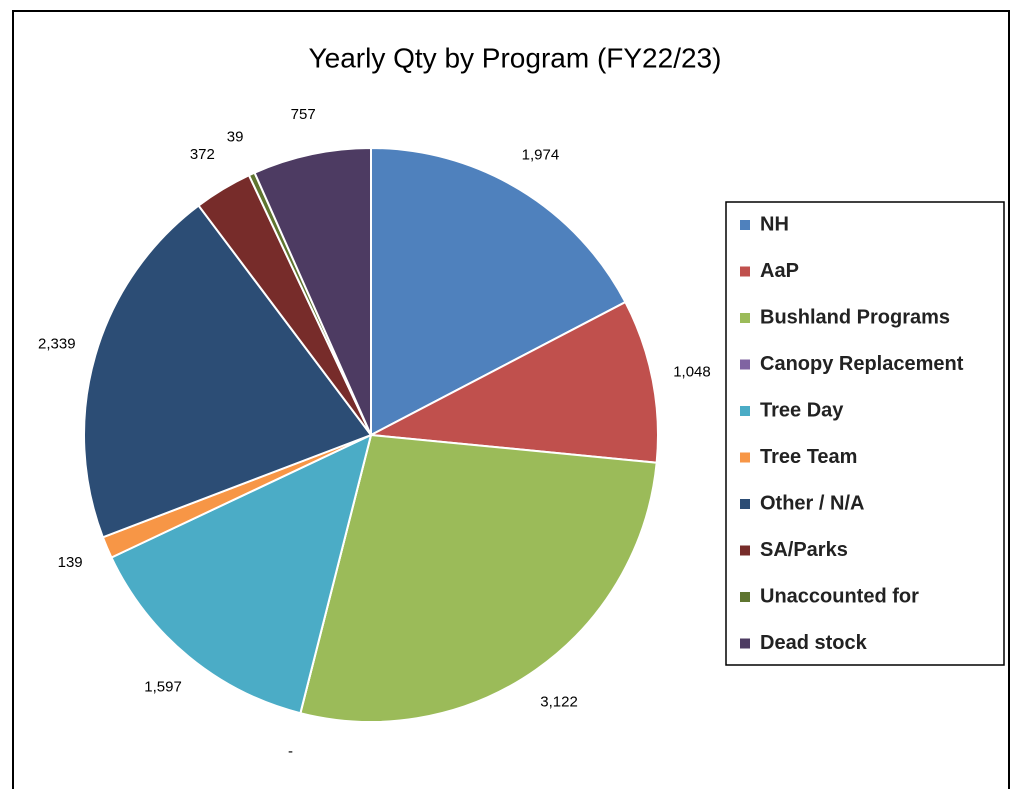  I want to click on legend-label: SA/Parks, so click(804, 550).